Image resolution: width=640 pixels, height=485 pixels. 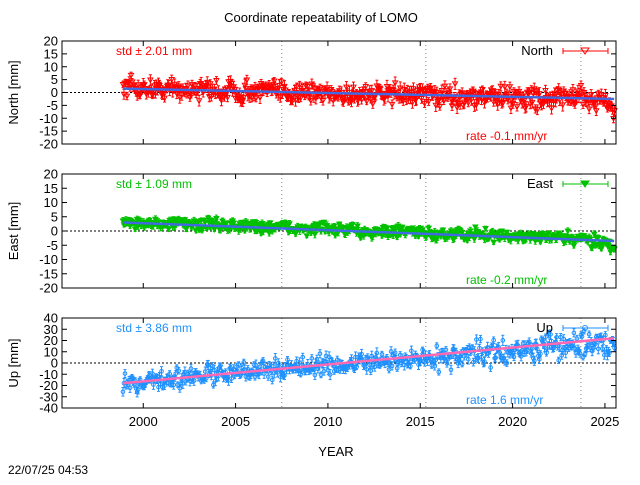 What do you see at coordinates (154, 184) in the screenshot?
I see `std-label-east: std ± 1.09 mm` at bounding box center [154, 184].